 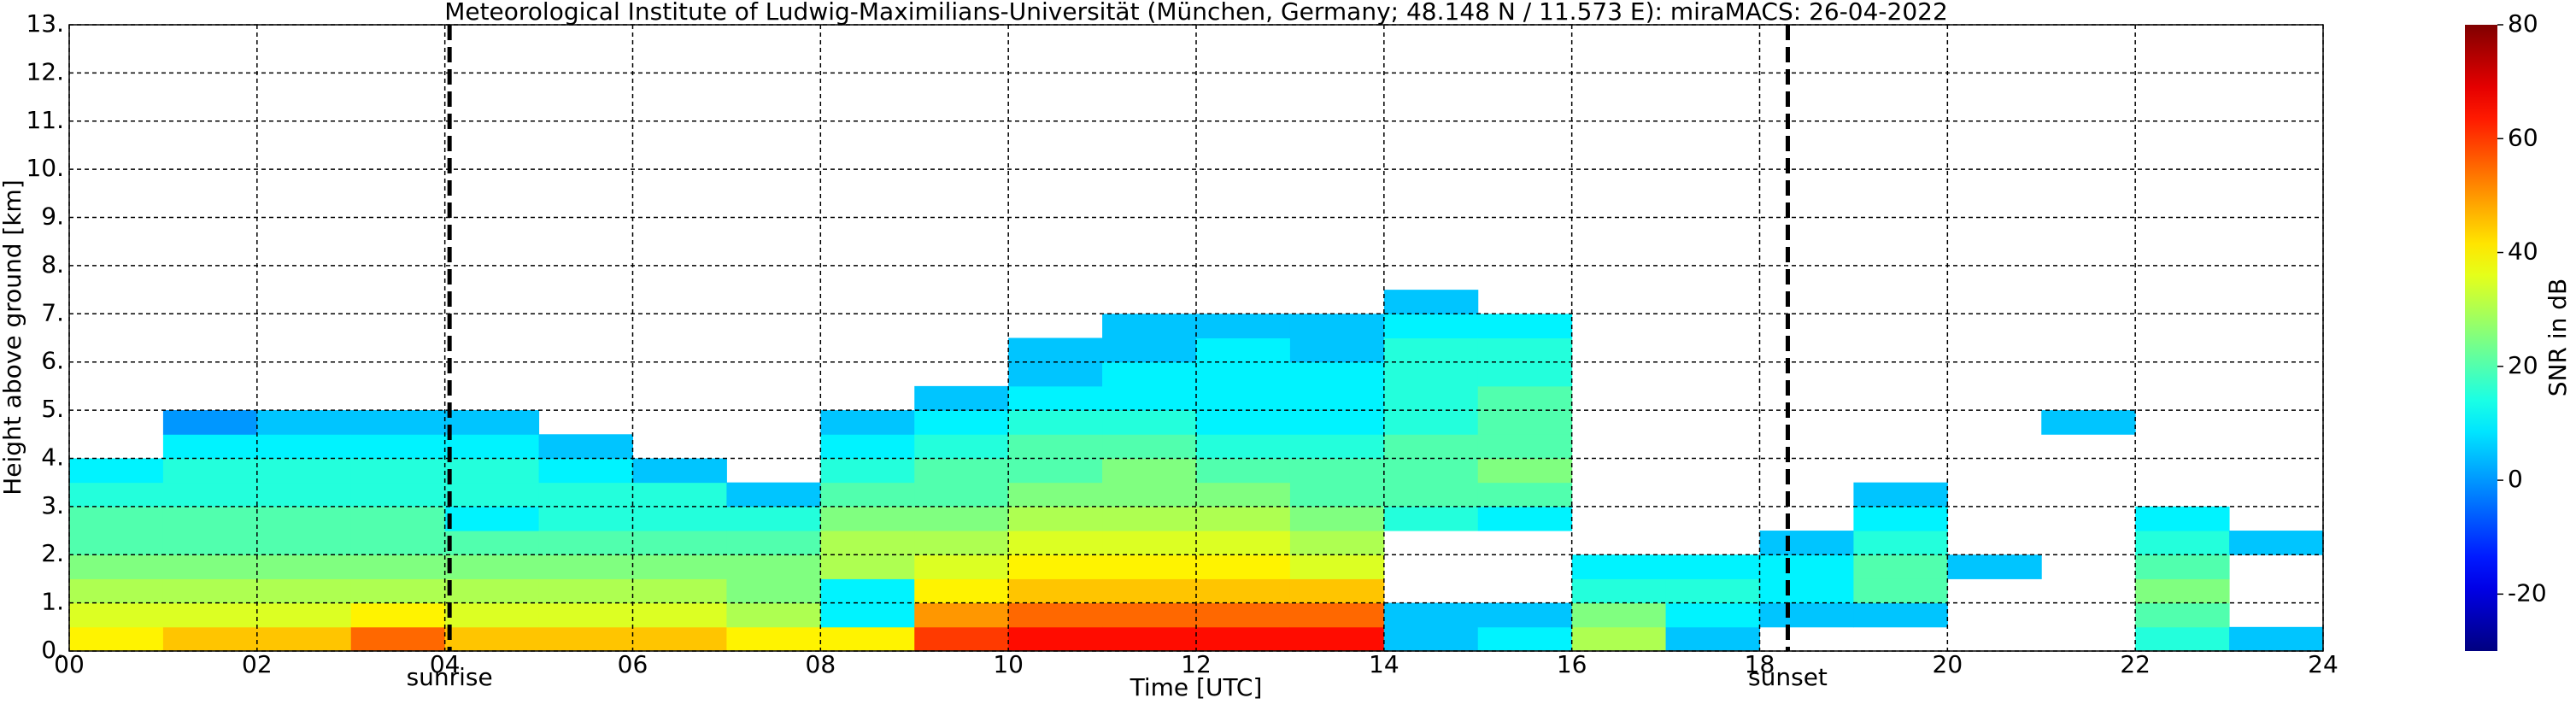 What do you see at coordinates (2481, 338) in the screenshot?
I see `colorbar` at bounding box center [2481, 338].